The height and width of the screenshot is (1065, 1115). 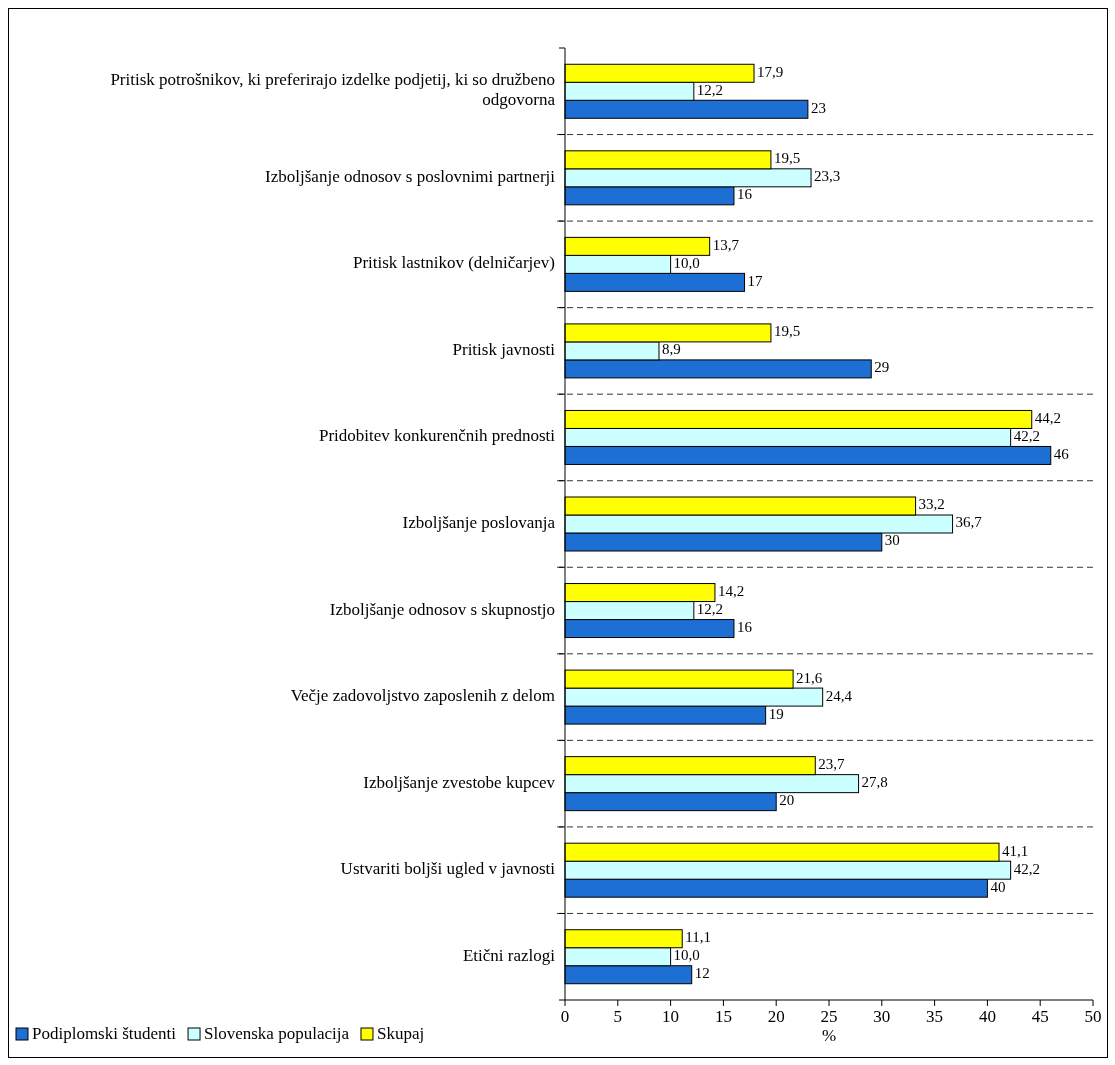 What do you see at coordinates (726, 244) in the screenshot?
I see `data-label: 13,7` at bounding box center [726, 244].